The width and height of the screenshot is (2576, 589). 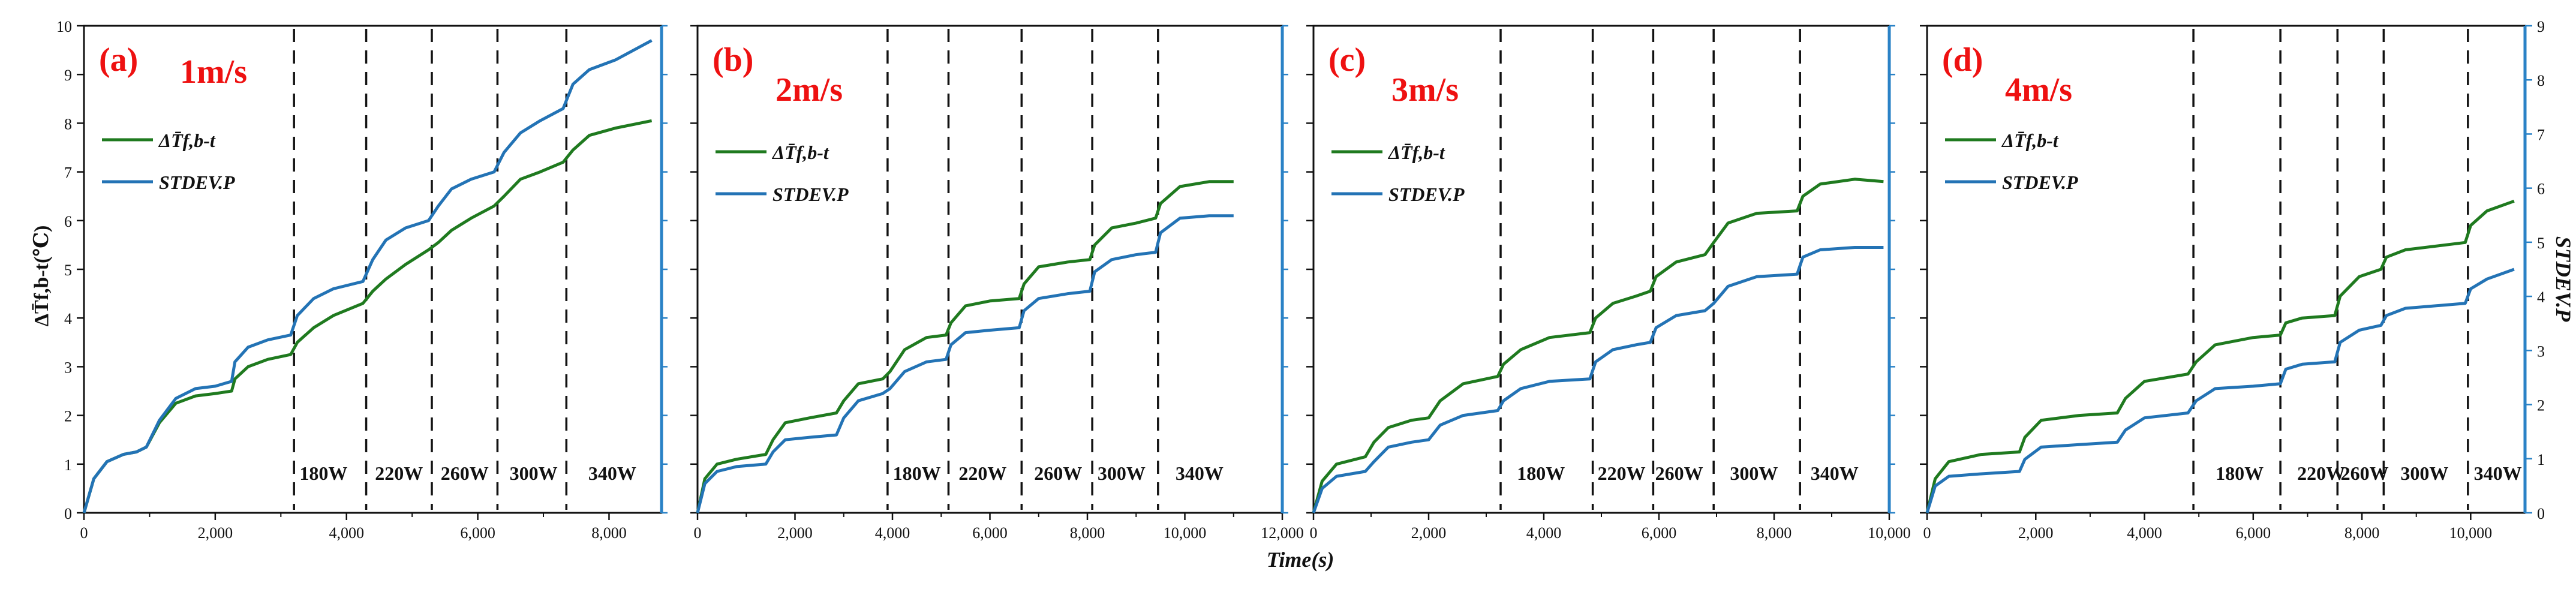 I want to click on y-tick-label: 2, so click(x=68, y=416).